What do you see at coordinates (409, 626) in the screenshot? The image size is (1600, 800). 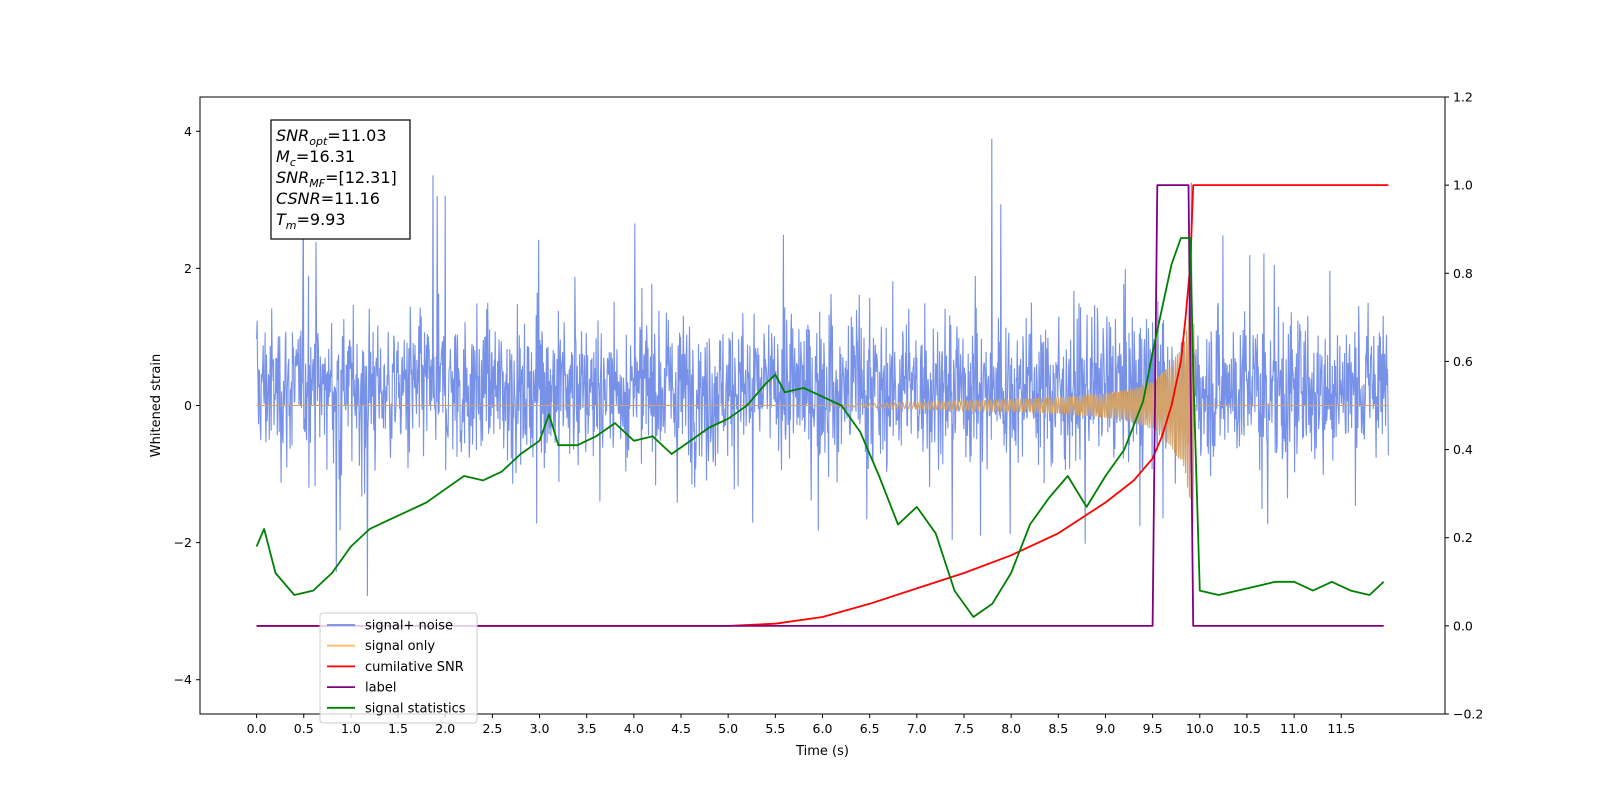 I see `legend-label: signal+ noise` at bounding box center [409, 626].